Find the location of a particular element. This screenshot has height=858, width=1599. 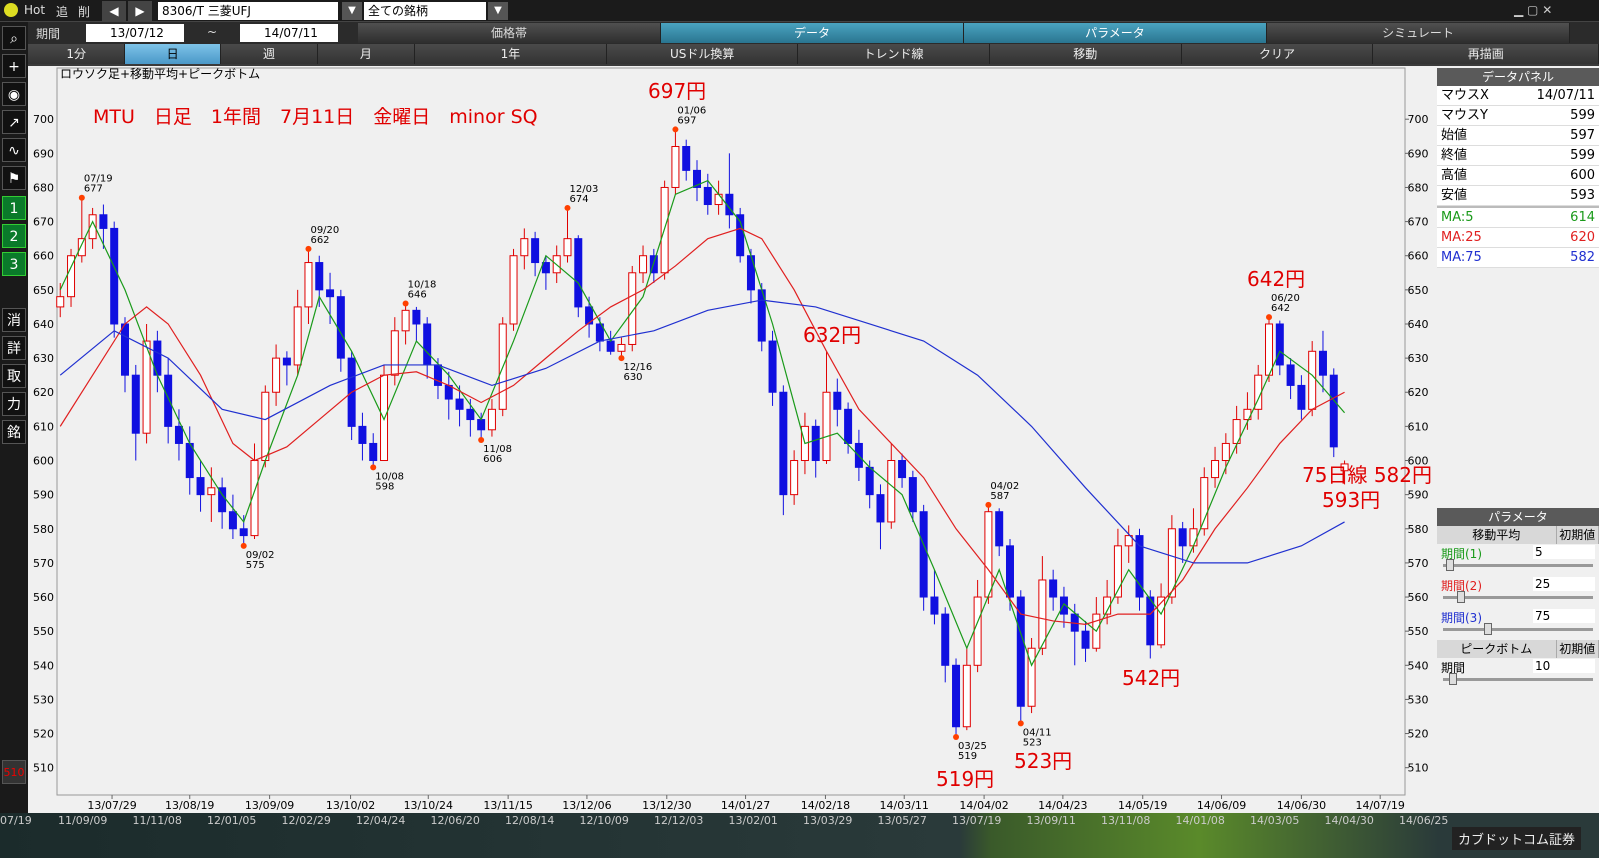

toolbar-button: トレンド線 is located at coordinates (894, 54).